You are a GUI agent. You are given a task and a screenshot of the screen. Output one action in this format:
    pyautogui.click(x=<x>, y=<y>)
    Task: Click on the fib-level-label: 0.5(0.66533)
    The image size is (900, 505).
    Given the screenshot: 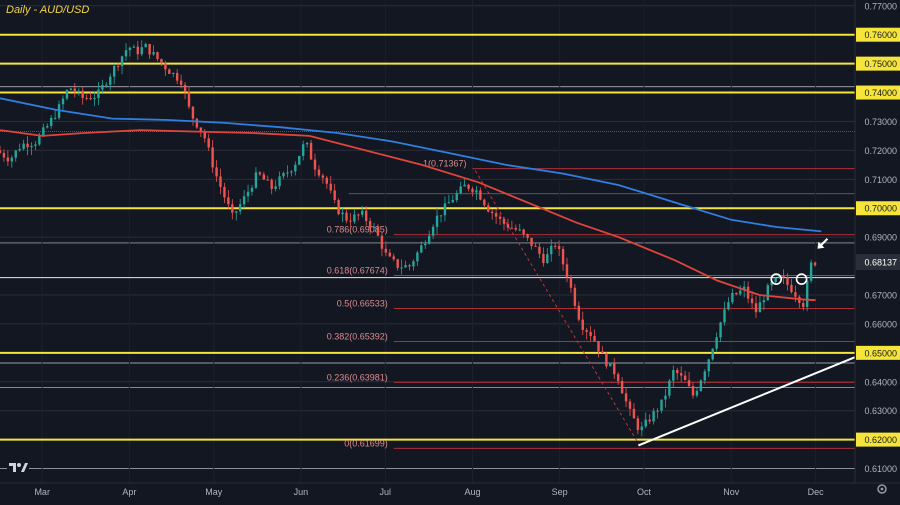 What is the action you would take?
    pyautogui.click(x=362, y=304)
    